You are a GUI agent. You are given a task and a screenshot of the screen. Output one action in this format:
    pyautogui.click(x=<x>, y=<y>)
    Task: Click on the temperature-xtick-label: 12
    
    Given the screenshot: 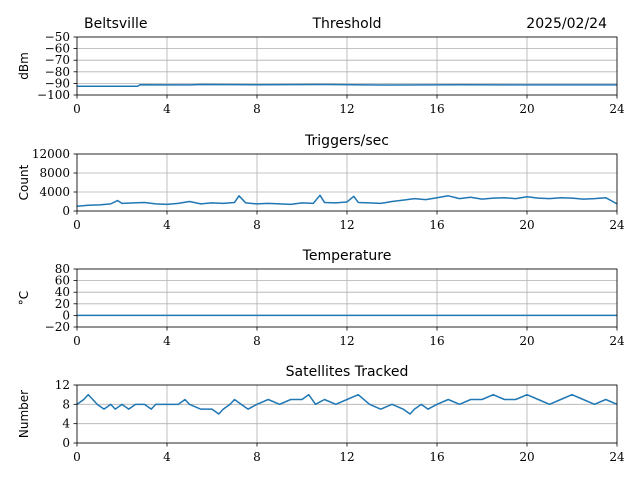 What is the action you would take?
    pyautogui.click(x=346, y=341)
    